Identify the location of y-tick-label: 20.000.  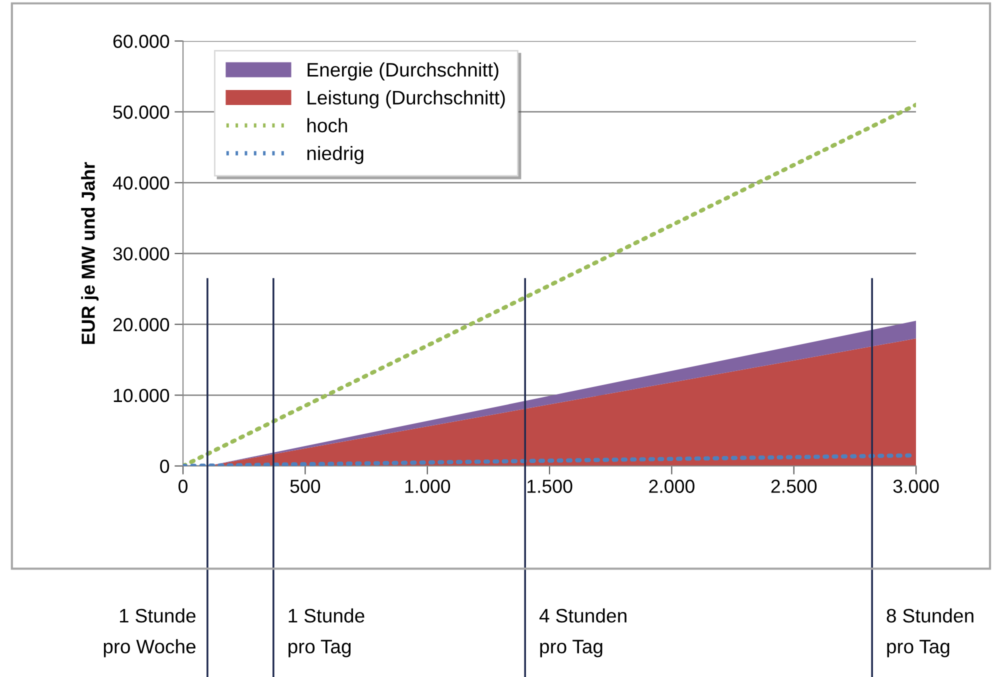
(141, 325).